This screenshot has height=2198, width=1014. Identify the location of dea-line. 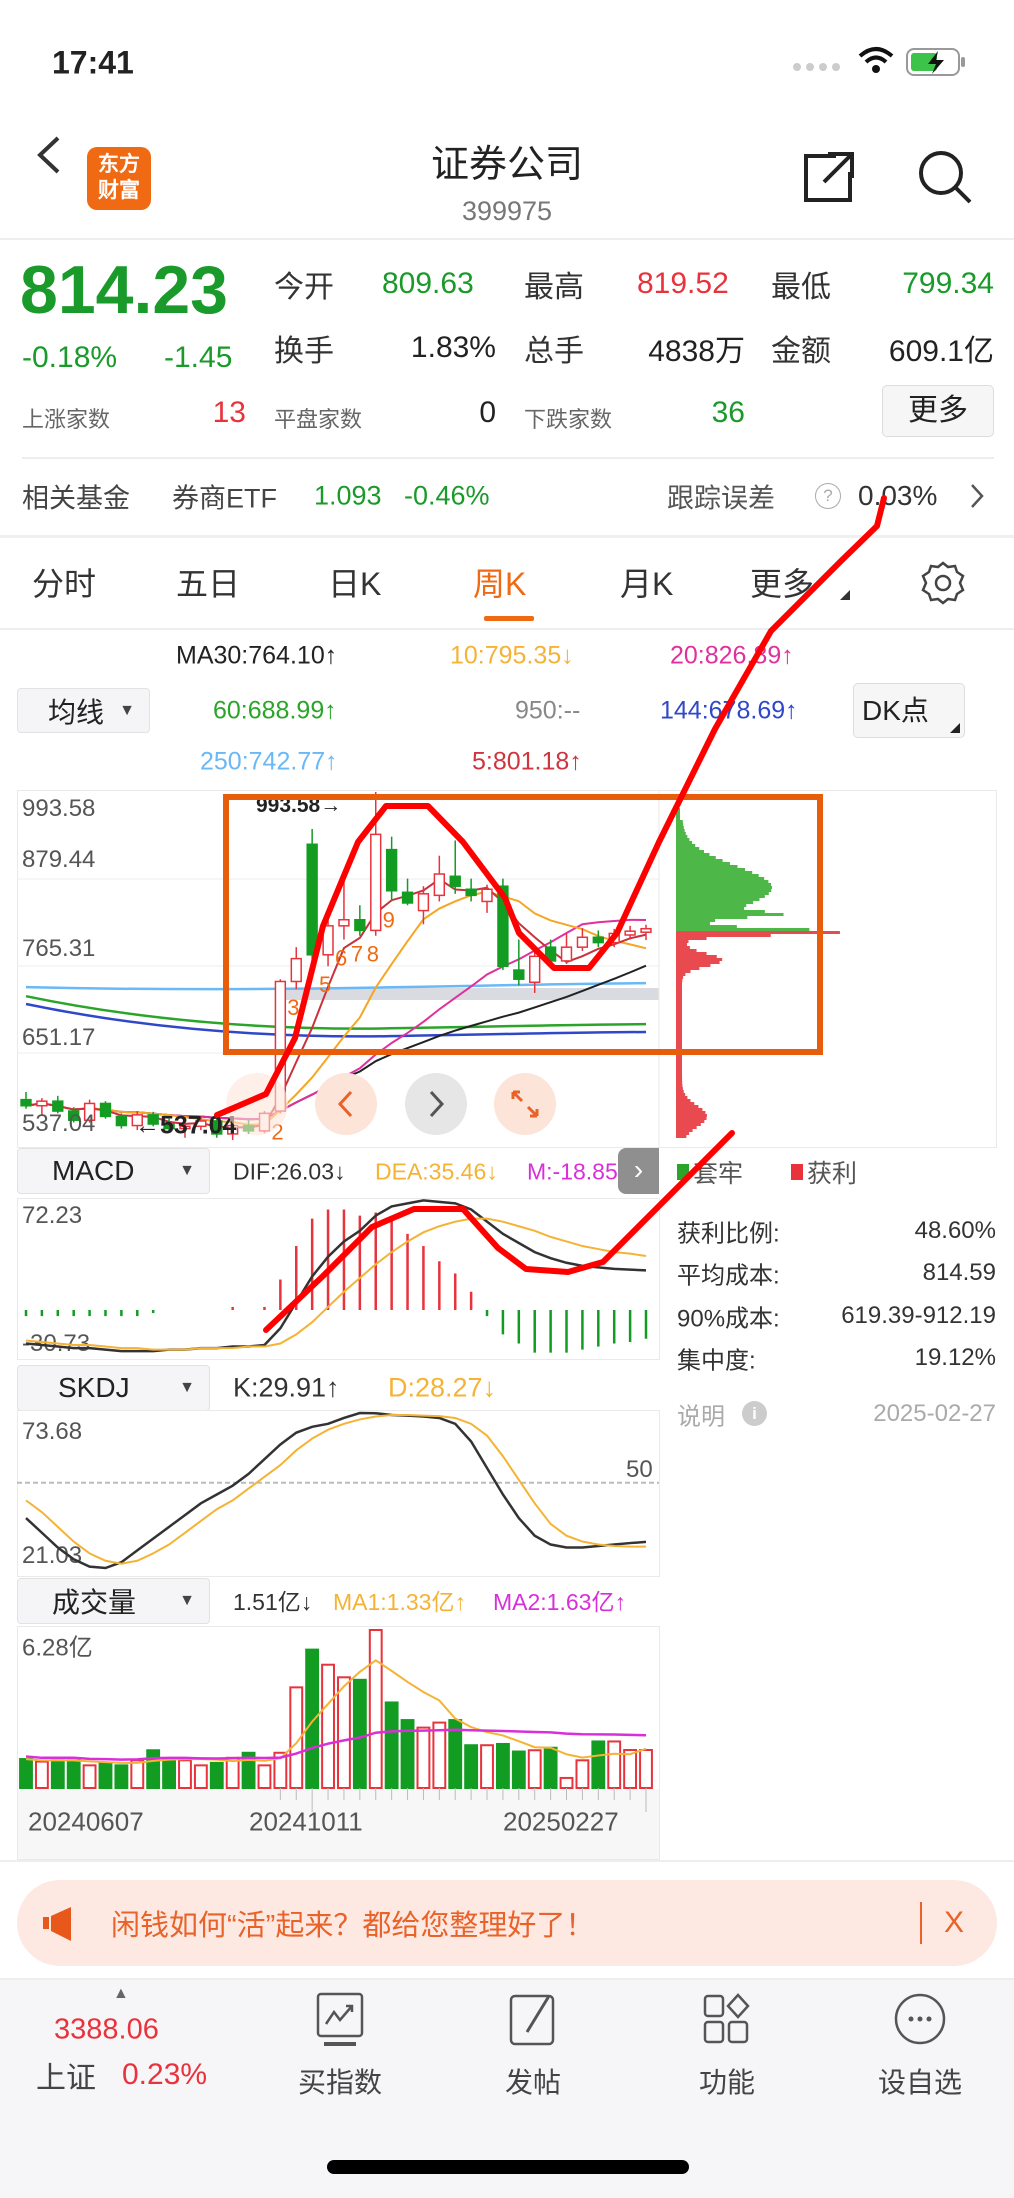
(336, 1284).